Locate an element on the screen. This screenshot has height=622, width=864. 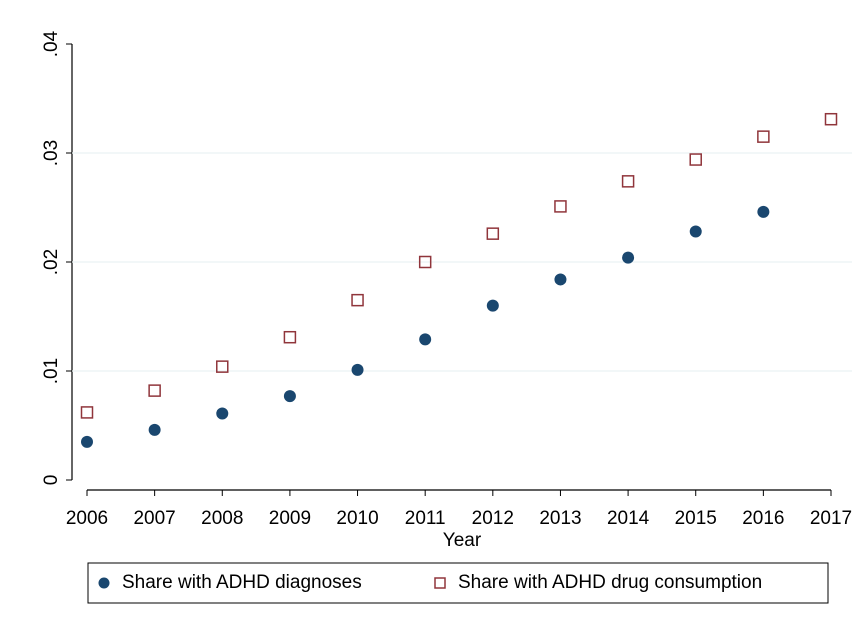
legend-label: Share with ADHD diagnoses is located at coordinates (242, 582).